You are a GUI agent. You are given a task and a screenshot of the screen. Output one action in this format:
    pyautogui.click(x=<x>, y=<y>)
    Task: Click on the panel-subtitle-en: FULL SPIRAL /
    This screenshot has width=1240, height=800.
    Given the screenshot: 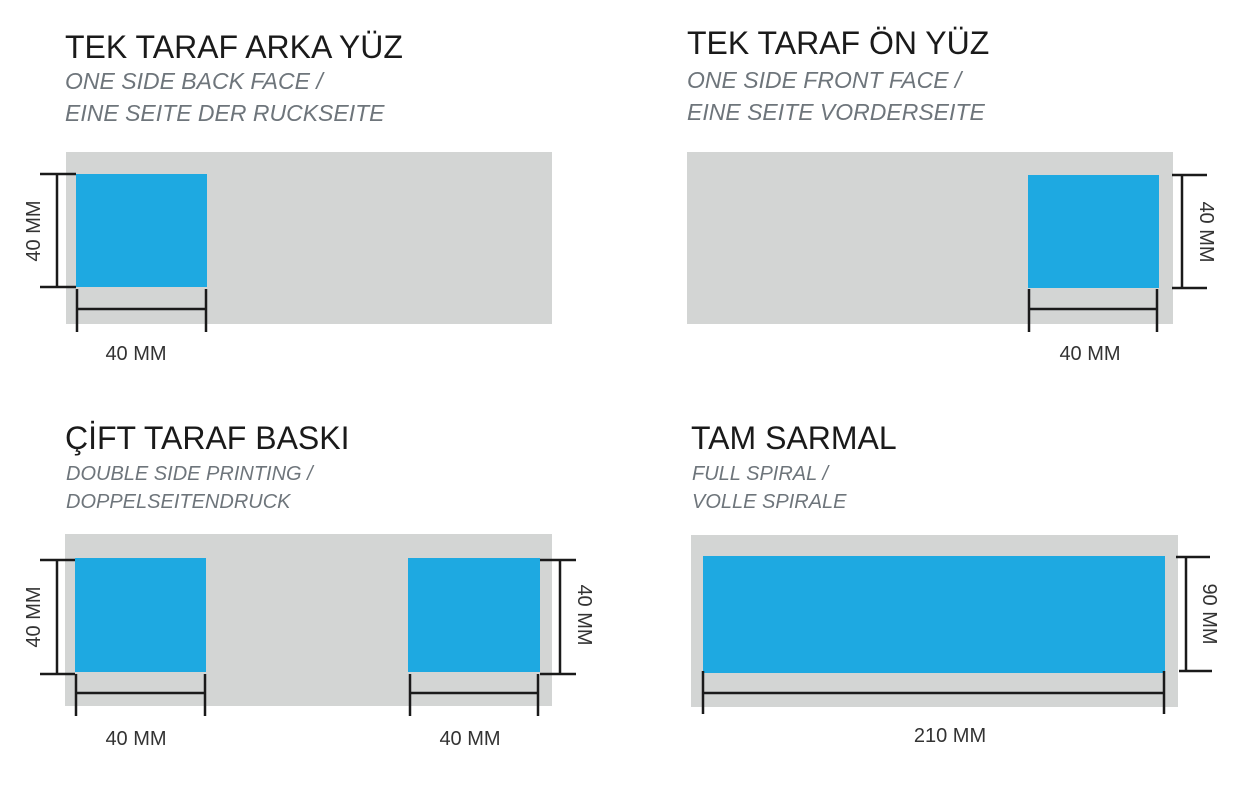 What is the action you would take?
    pyautogui.click(x=761, y=474)
    